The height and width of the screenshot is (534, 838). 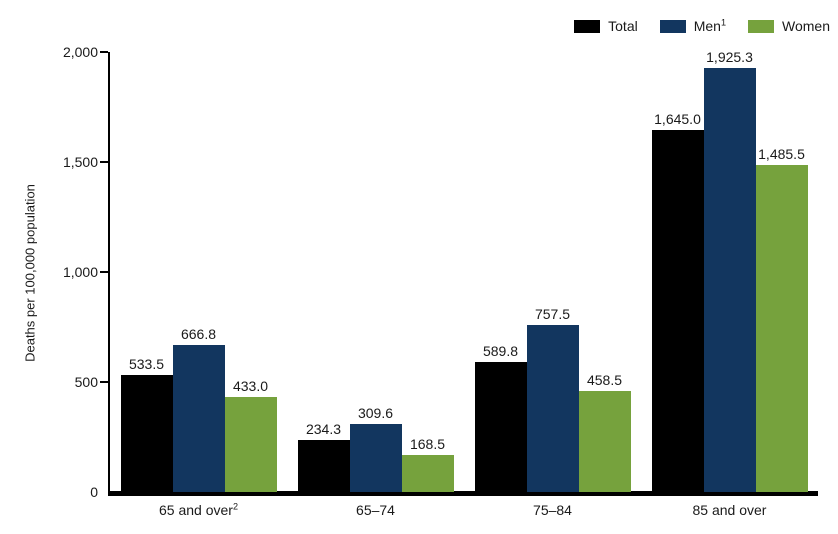 What do you see at coordinates (781, 154) in the screenshot?
I see `bar-value-label-women-group4: 1,485.5` at bounding box center [781, 154].